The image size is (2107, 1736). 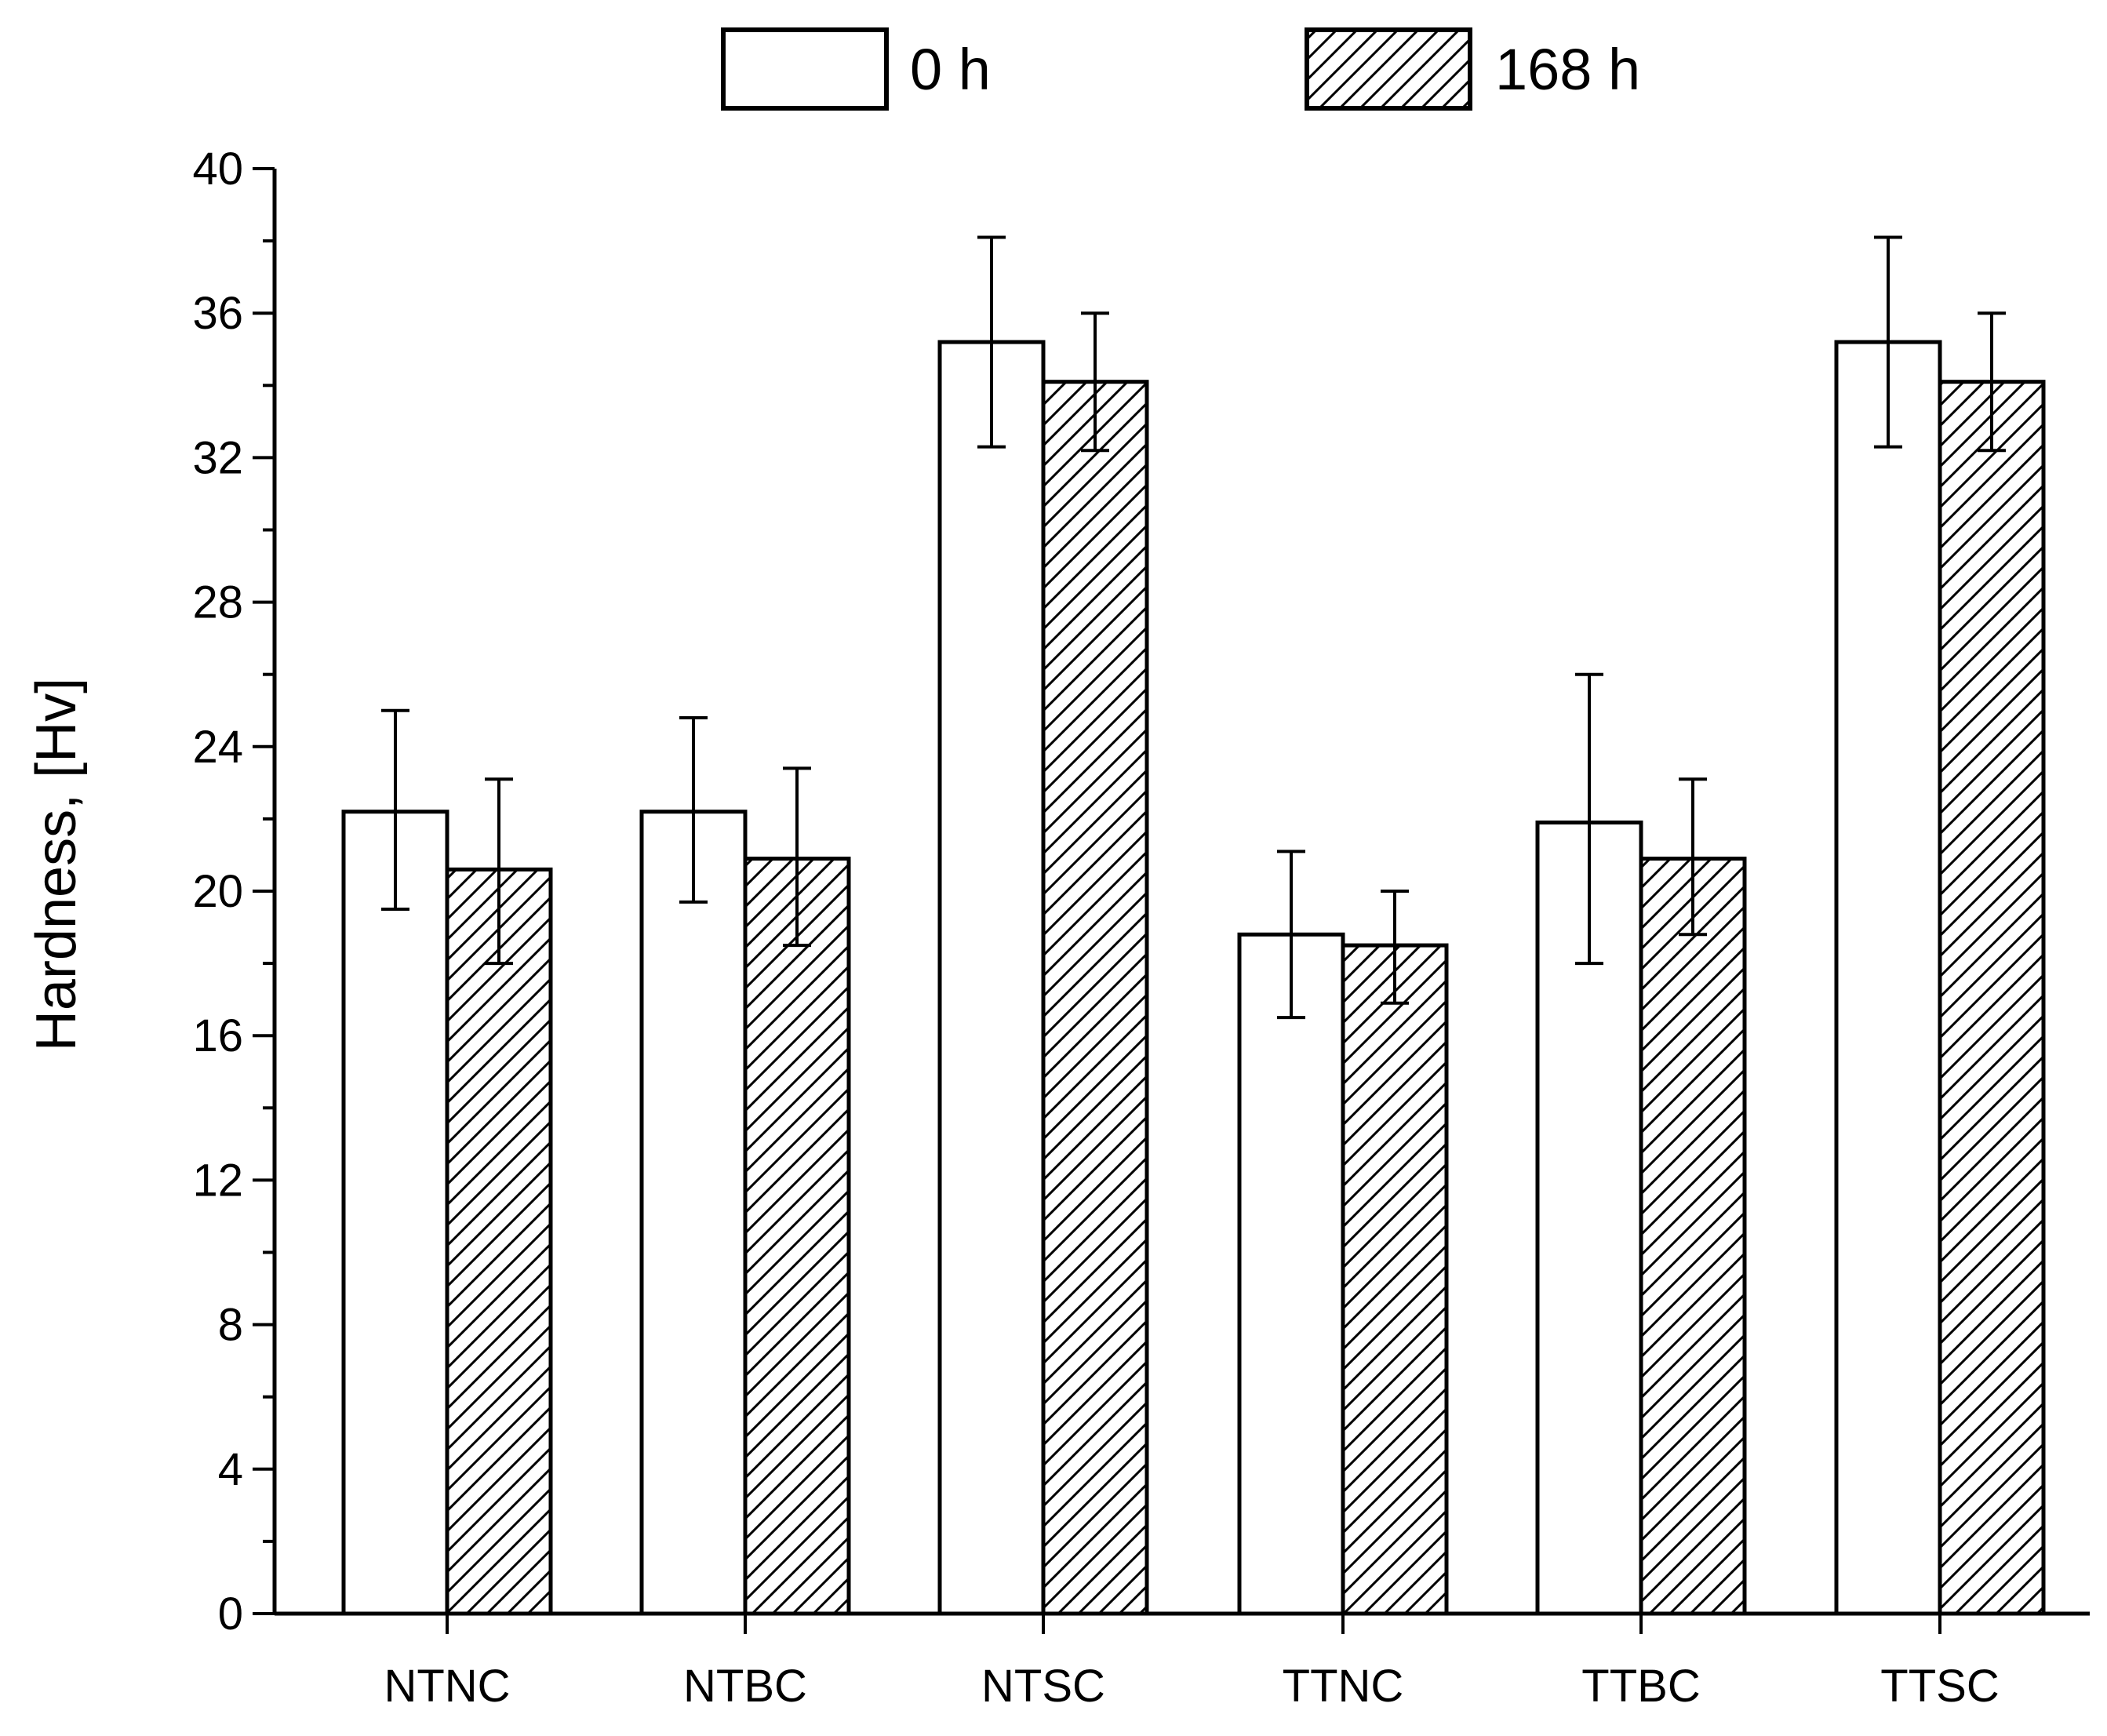 I want to click on bar-ttnc-0h, so click(x=1291, y=1274).